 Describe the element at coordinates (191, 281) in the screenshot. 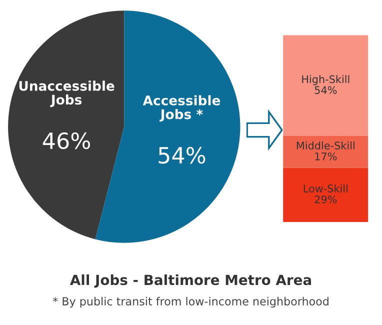

I see `text: All Jobs - Baltimore Metro Area` at that location.